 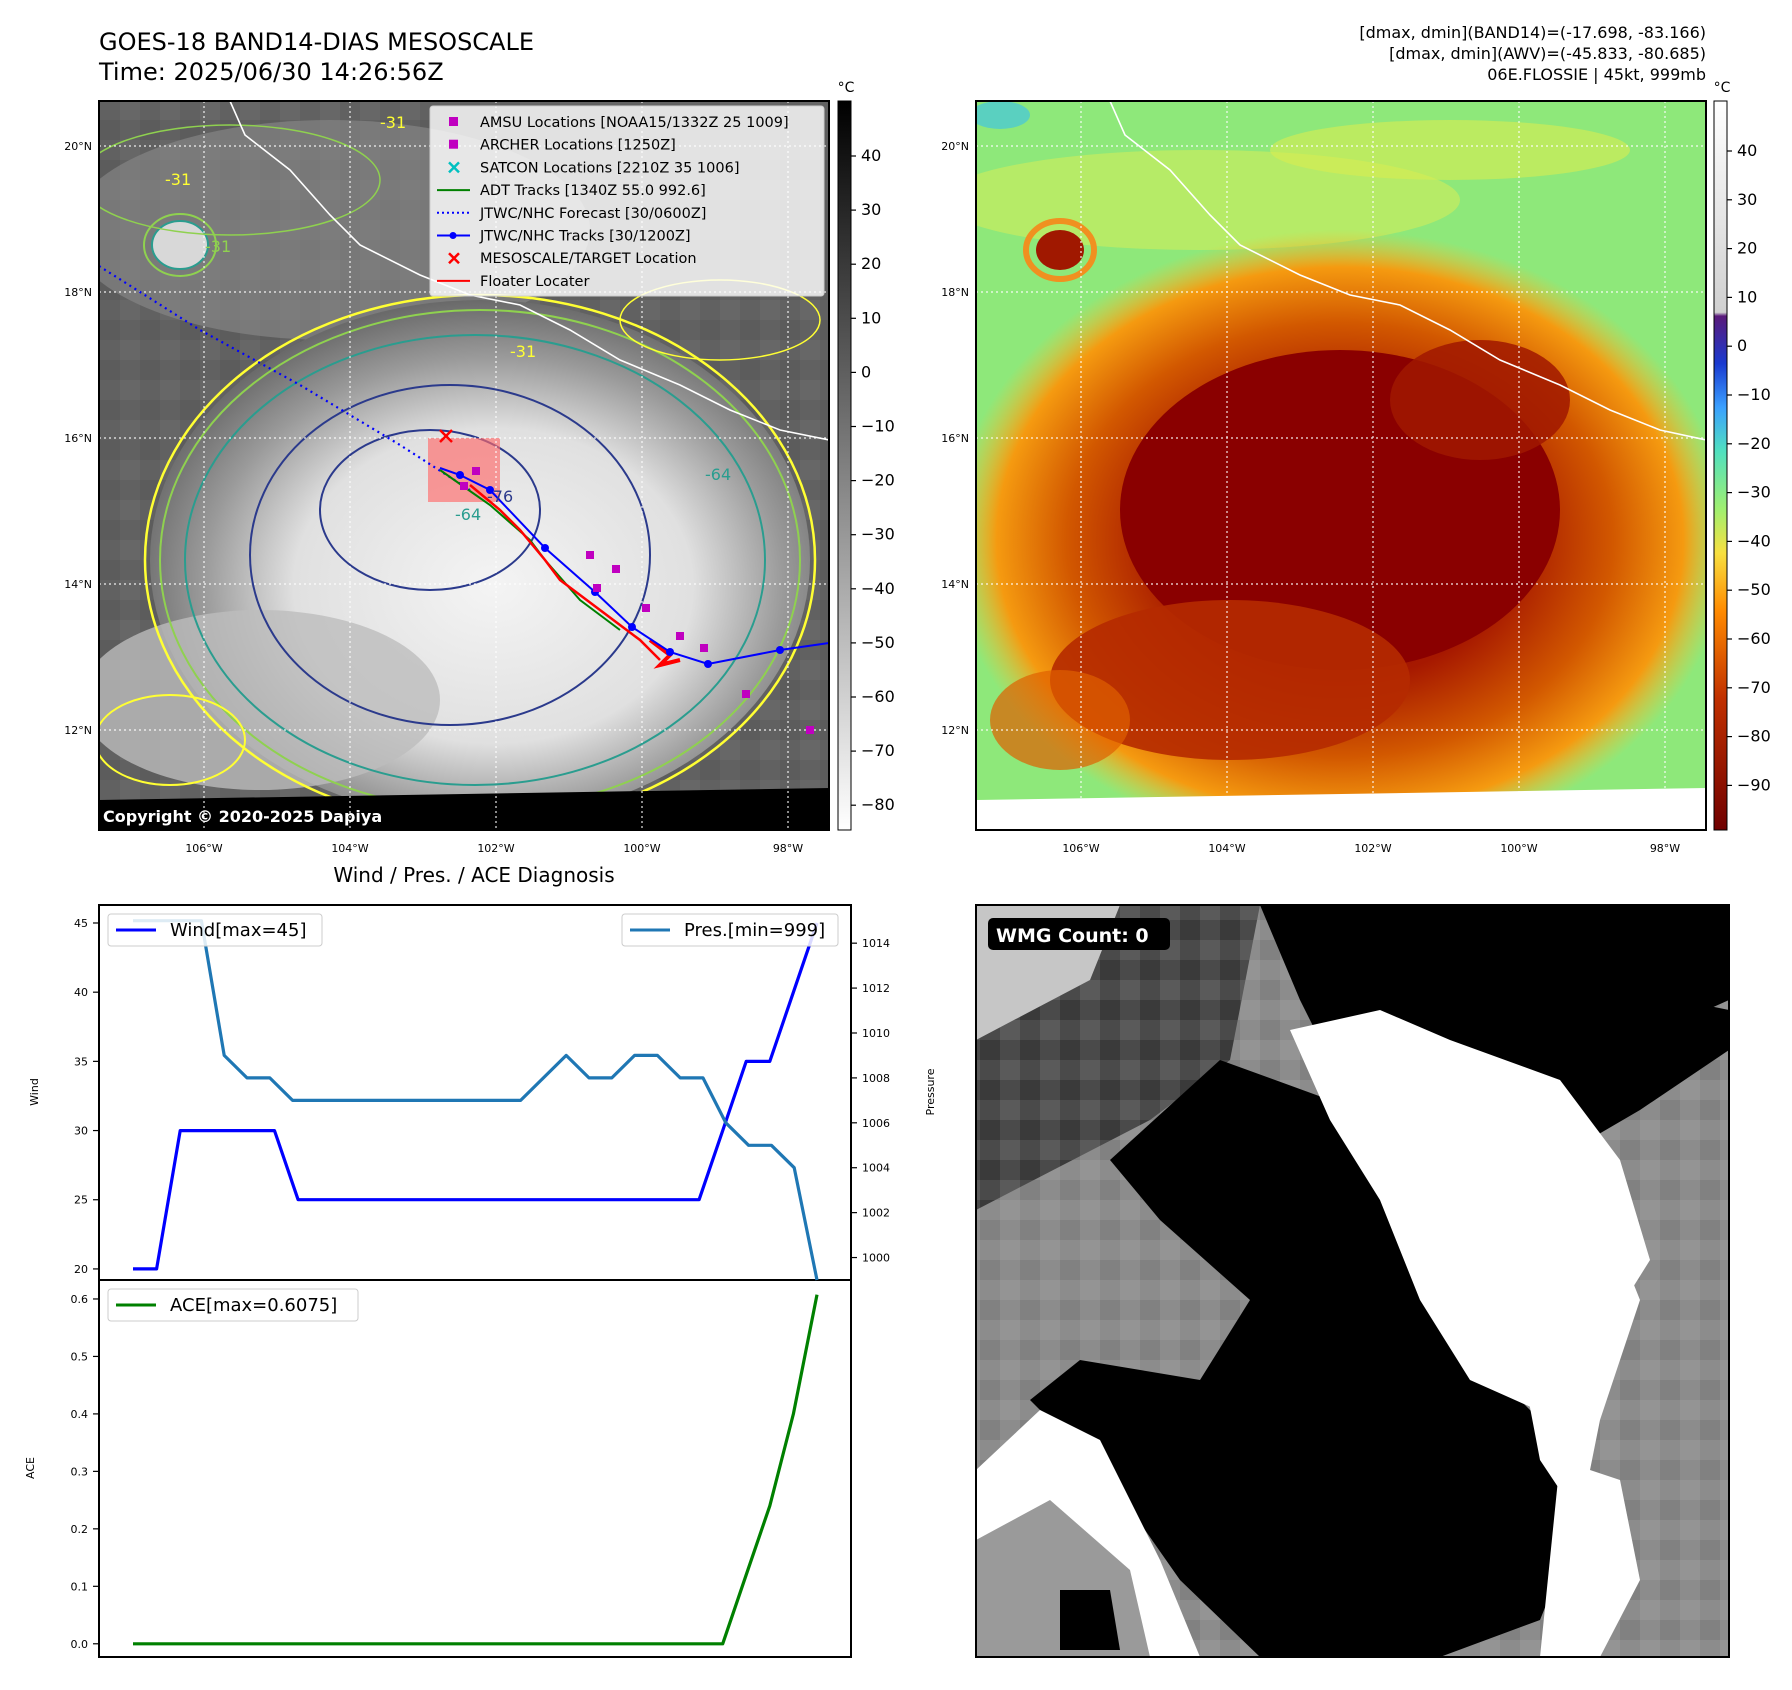 What do you see at coordinates (81, 992) in the screenshot?
I see `y-tick-label: 40` at bounding box center [81, 992].